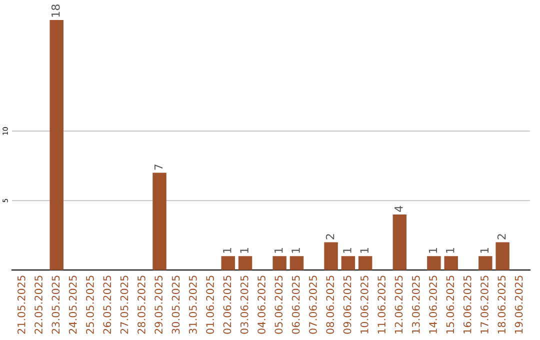 This screenshot has width=540, height=340. I want to click on x-tick-label: 22.05.2025, so click(38, 305).